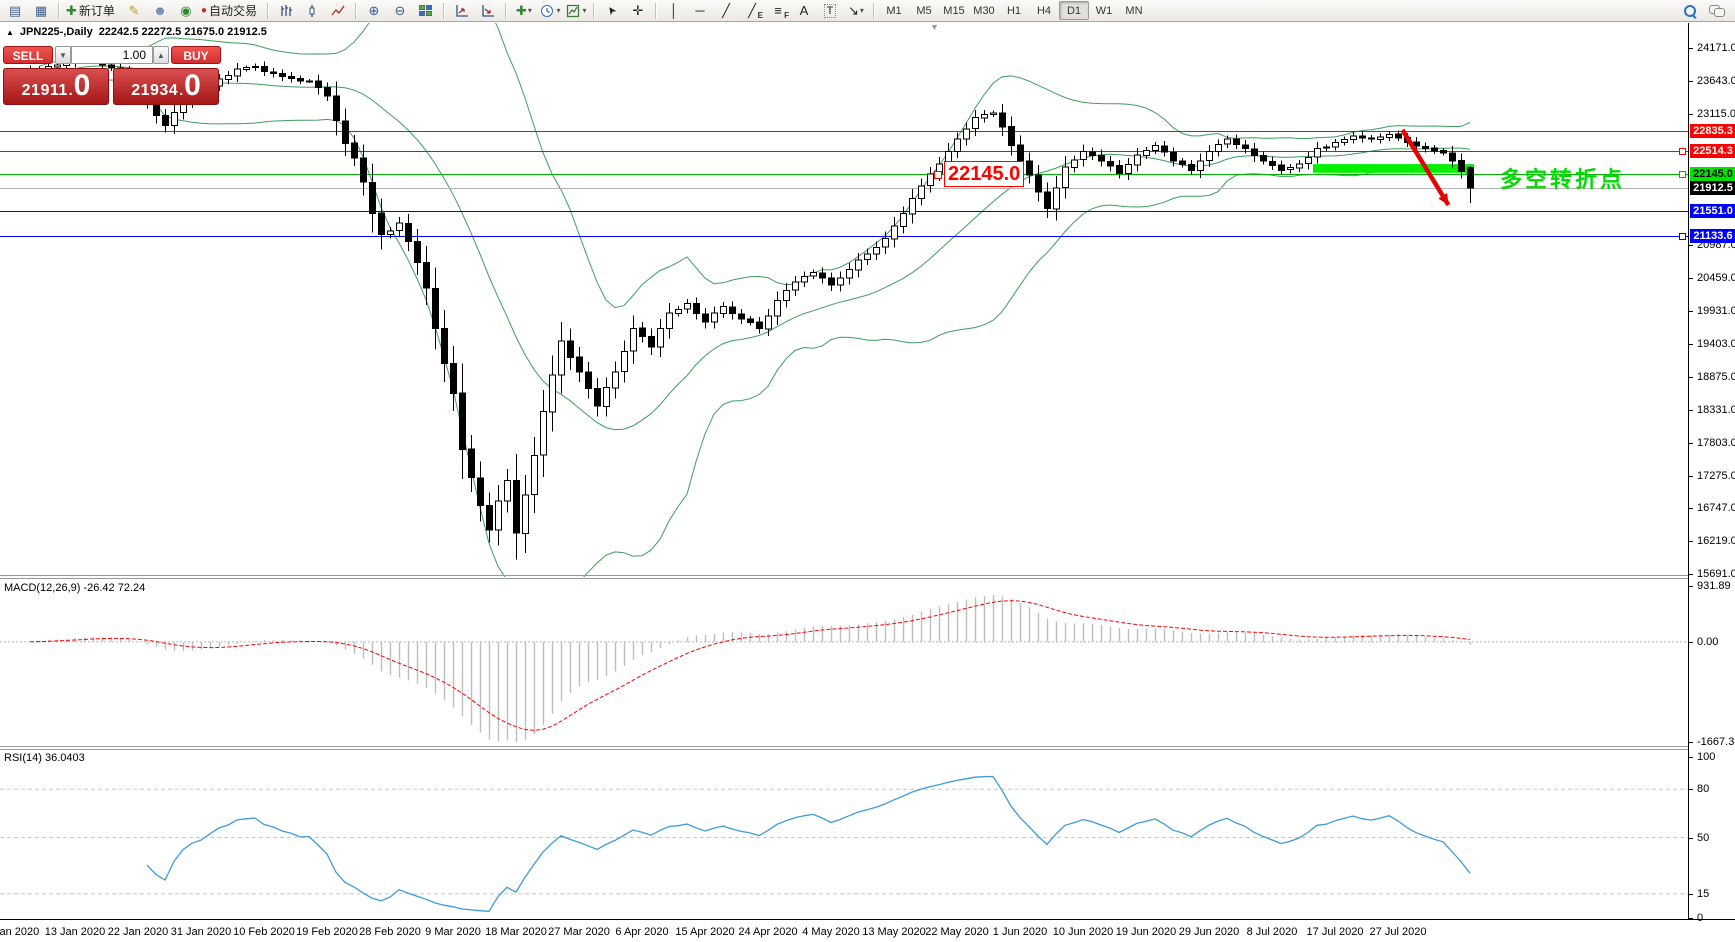 The width and height of the screenshot is (1735, 942). What do you see at coordinates (524, 10) in the screenshot?
I see `add-indicator-icon: ✚ ▾` at bounding box center [524, 10].